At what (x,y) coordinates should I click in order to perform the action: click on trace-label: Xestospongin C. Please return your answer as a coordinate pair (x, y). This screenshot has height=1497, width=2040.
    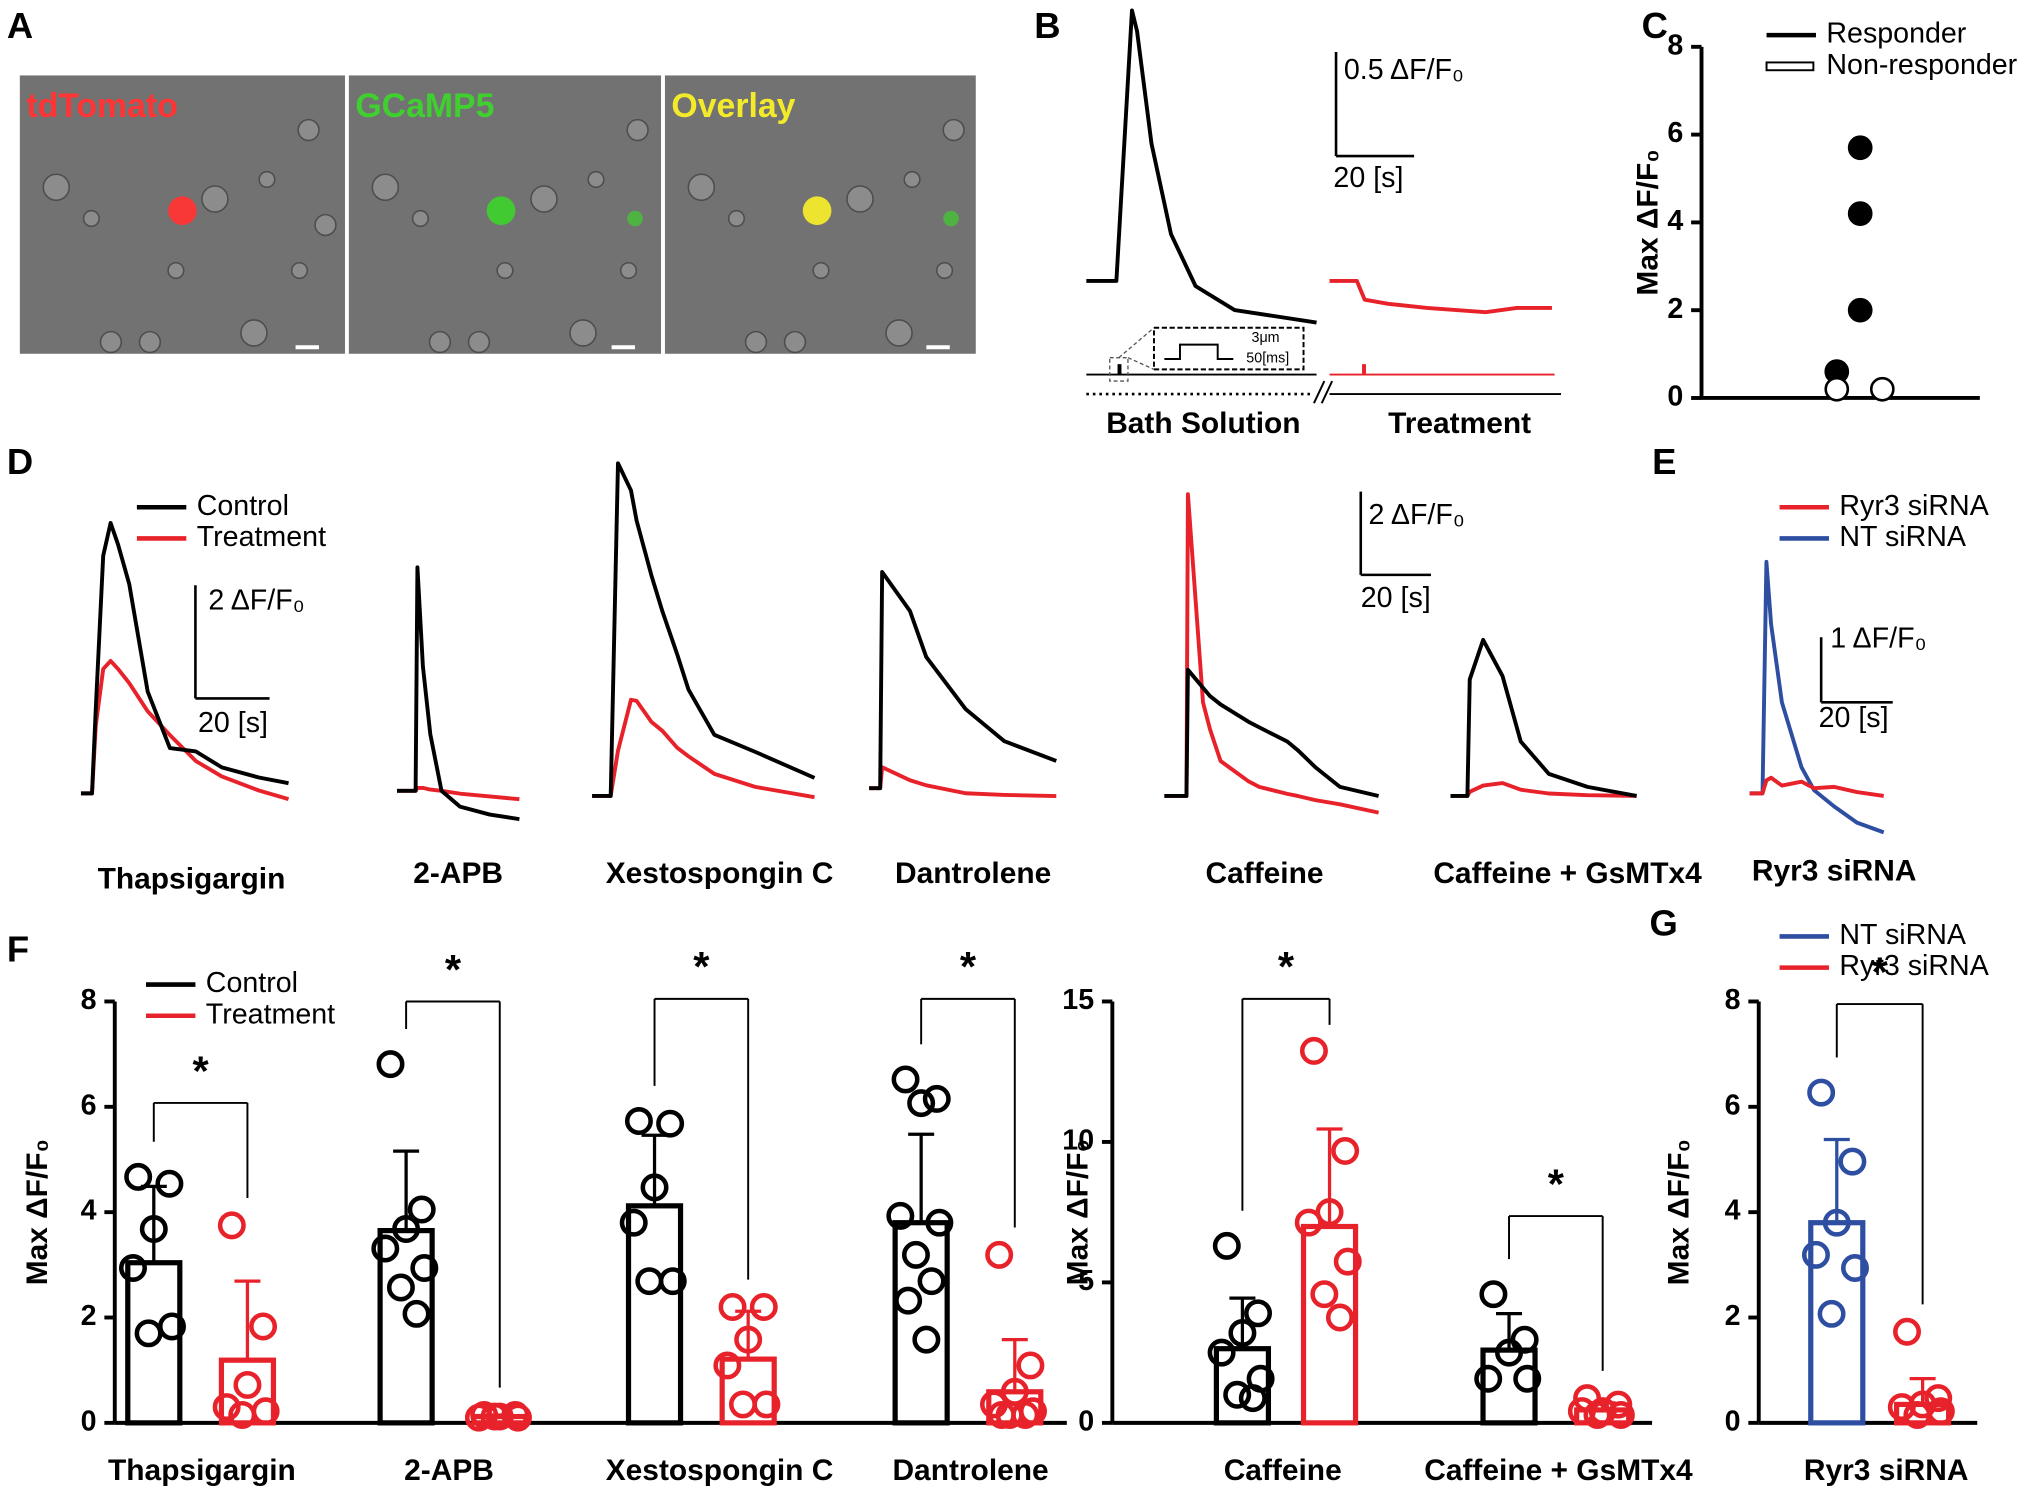
    Looking at the image, I should click on (720, 873).